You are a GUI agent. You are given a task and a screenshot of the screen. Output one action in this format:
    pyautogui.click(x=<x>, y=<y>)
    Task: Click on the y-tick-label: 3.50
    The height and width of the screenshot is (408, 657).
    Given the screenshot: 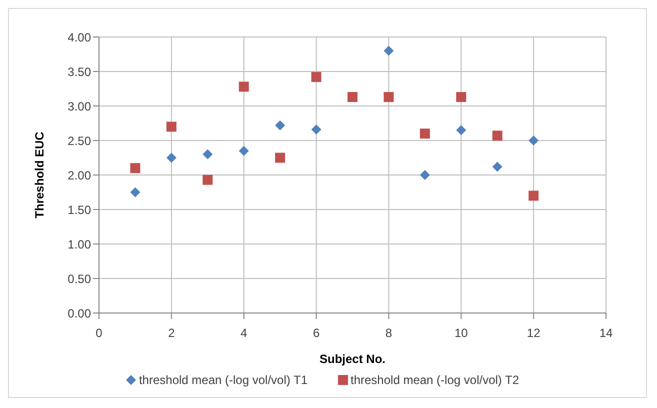 What is the action you would take?
    pyautogui.click(x=80, y=71)
    